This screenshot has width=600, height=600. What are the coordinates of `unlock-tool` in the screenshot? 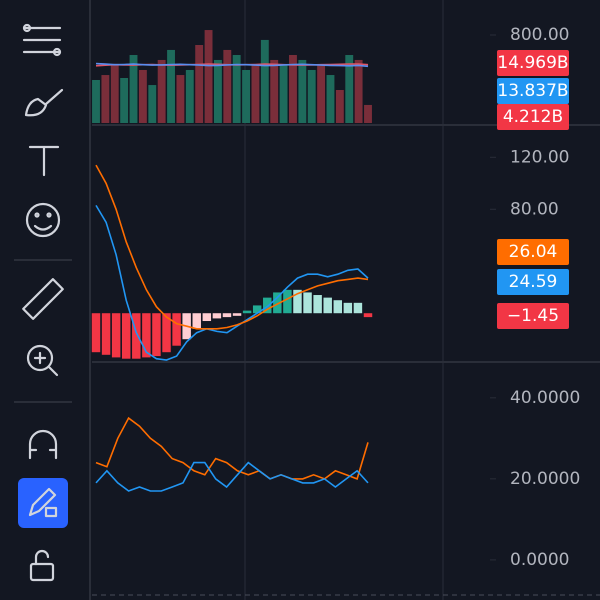 It's located at (42, 565).